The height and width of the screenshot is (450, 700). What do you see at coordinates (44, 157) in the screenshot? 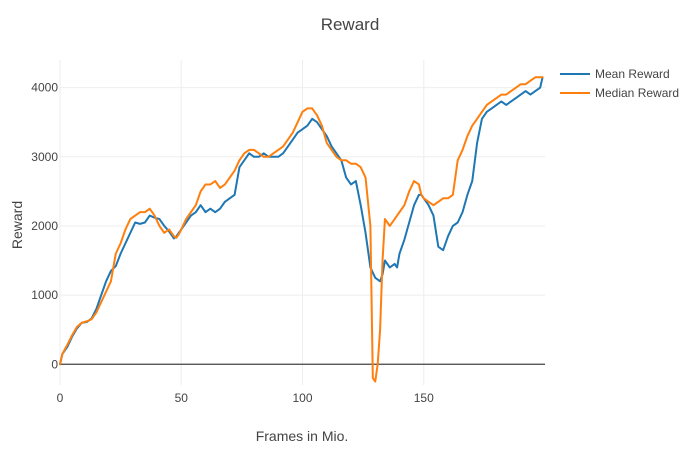
I see `y-tick-label-3000: 3000` at bounding box center [44, 157].